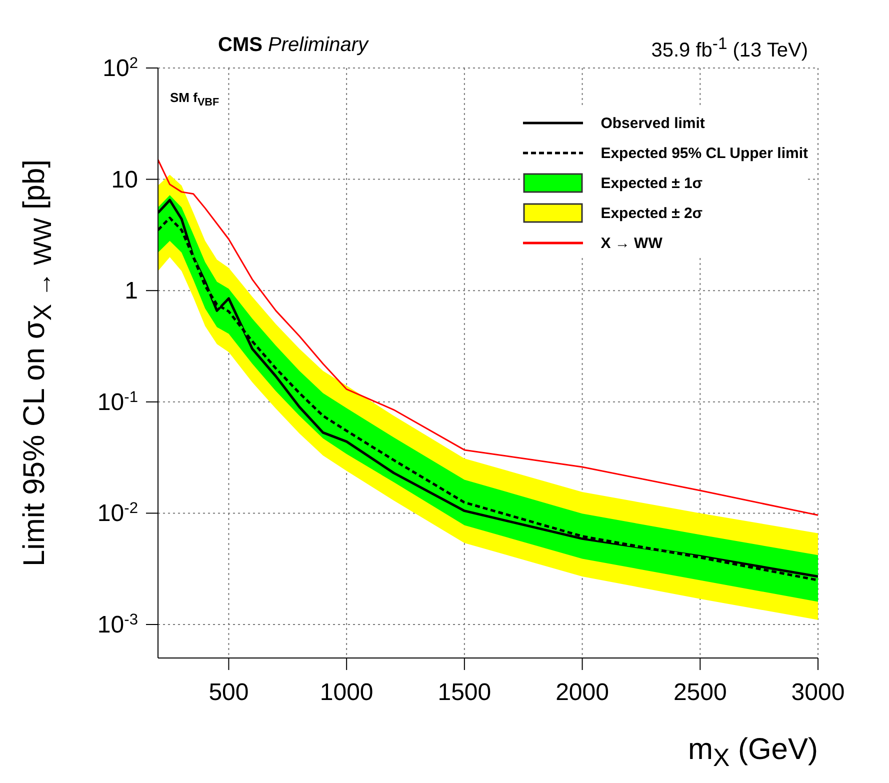  Describe the element at coordinates (347, 692) in the screenshot. I see `x-tick-label: 1000` at that location.